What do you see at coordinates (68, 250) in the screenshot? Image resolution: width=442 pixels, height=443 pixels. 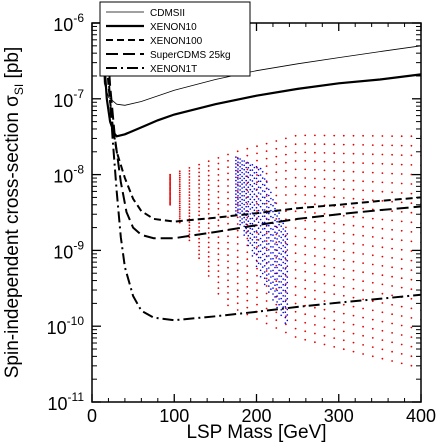 I see `y-tick-label: 10-9` at bounding box center [68, 250].